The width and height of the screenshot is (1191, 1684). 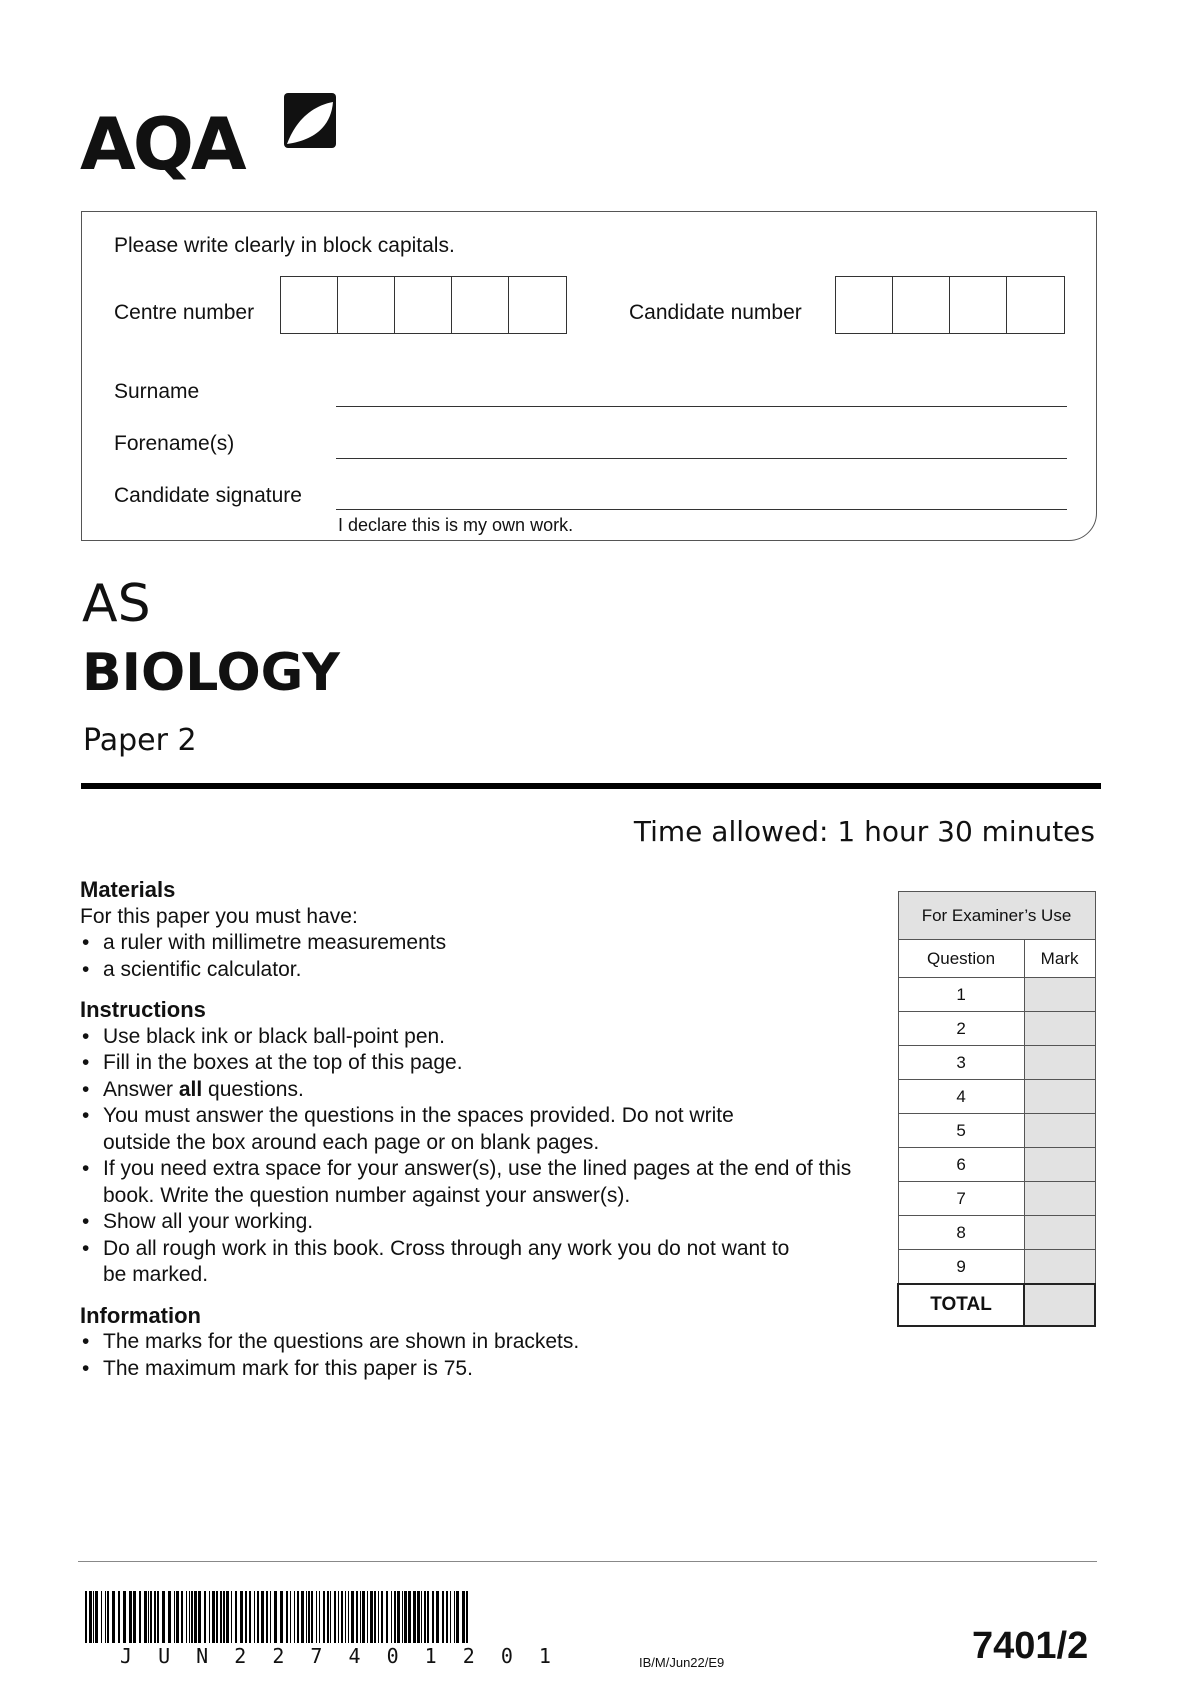 What do you see at coordinates (480, 970) in the screenshot?
I see `materials-item: a scientific calculator.` at bounding box center [480, 970].